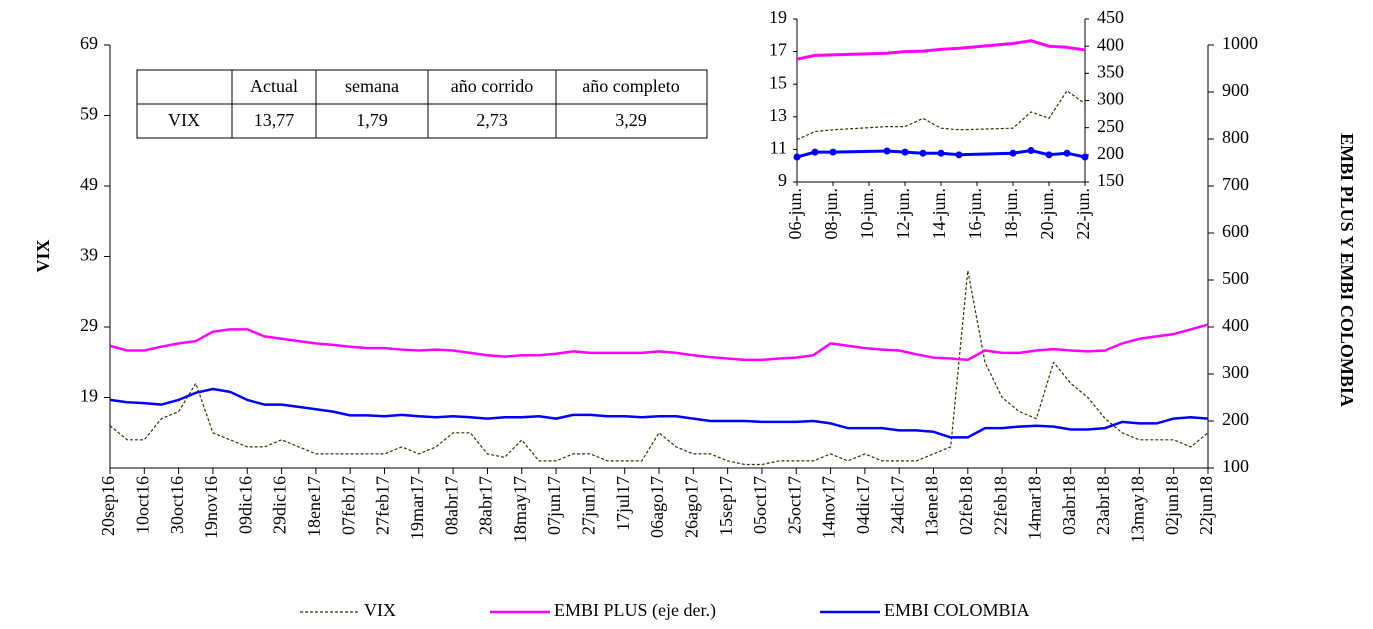 Image resolution: width=1373 pixels, height=629 pixels. What do you see at coordinates (1235, 184) in the screenshot?
I see `y2-tick-label: 700` at bounding box center [1235, 184].